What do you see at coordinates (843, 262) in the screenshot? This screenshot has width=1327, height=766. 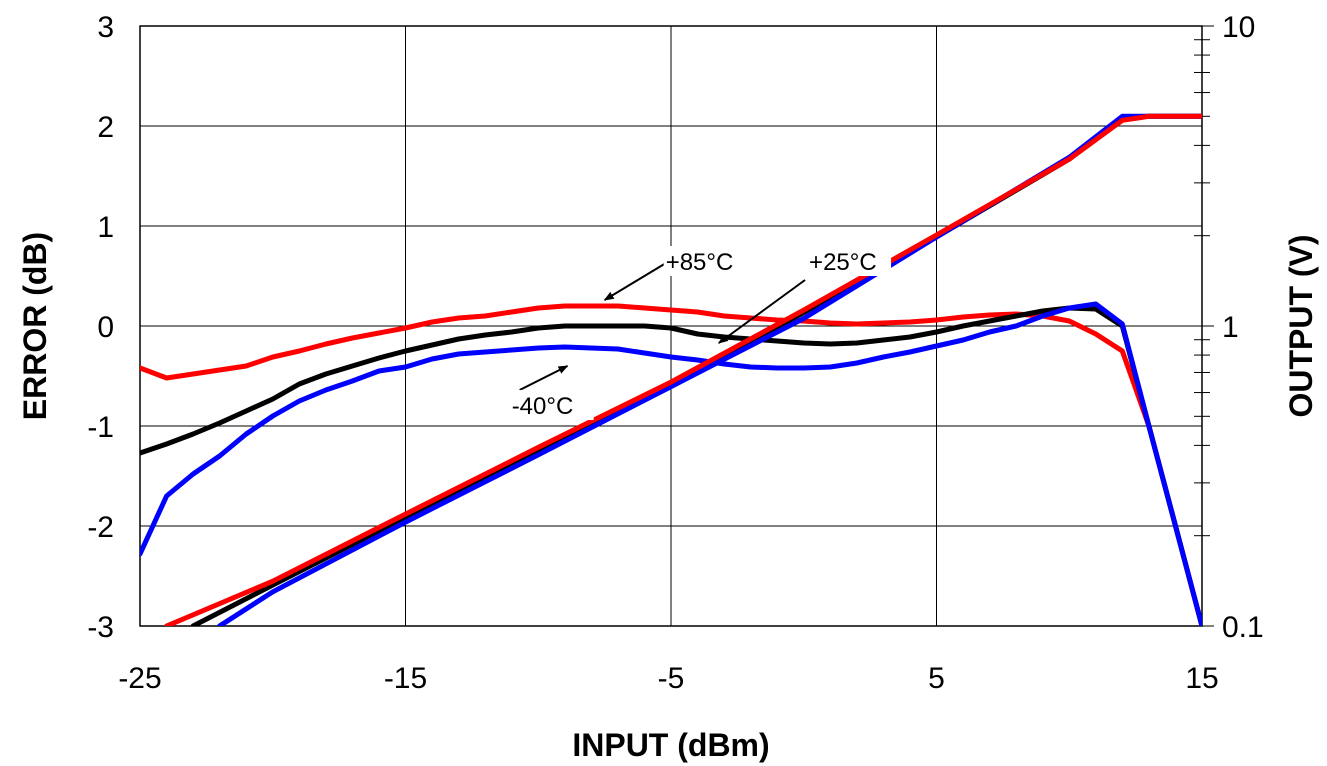 I see `annotation-label: +25°C` at bounding box center [843, 262].